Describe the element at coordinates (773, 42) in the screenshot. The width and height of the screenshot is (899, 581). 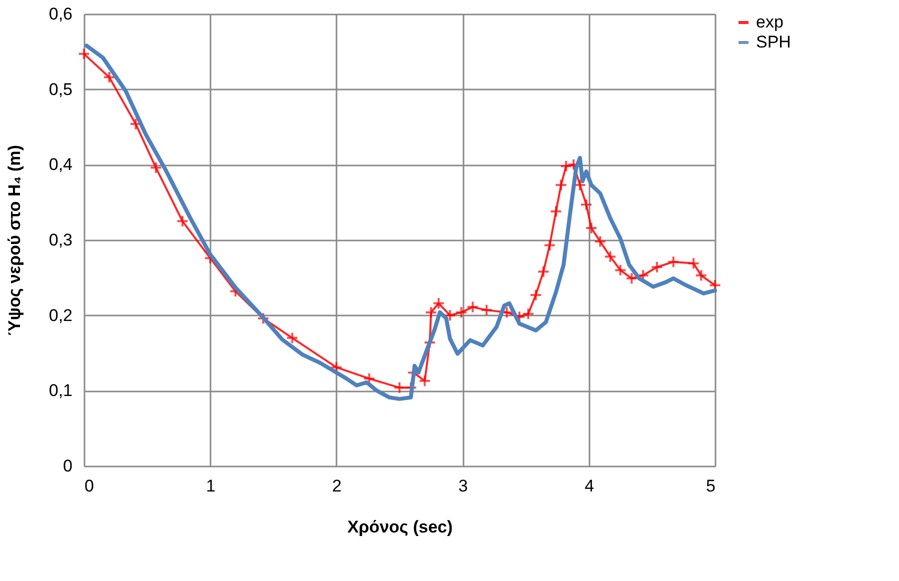
I see `legend-label: SPH` at that location.